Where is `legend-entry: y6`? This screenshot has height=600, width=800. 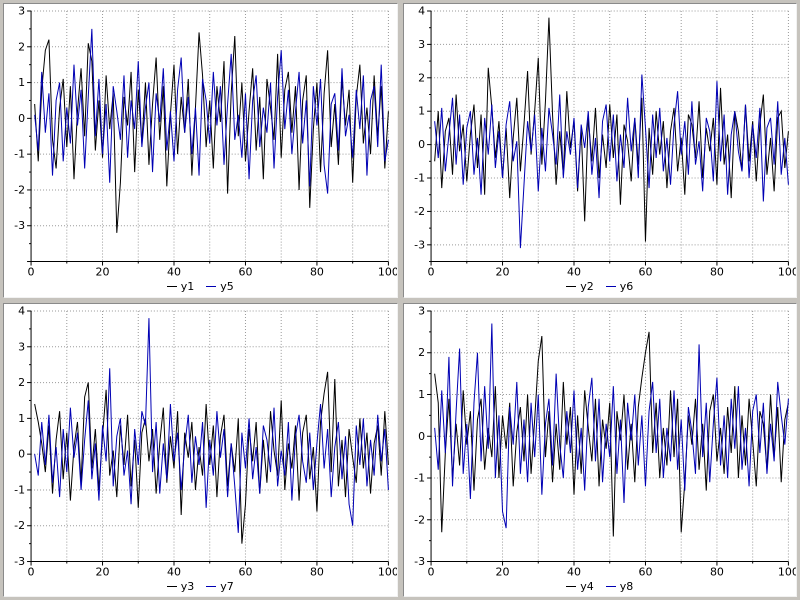 legend-entry: y6 is located at coordinates (619, 286).